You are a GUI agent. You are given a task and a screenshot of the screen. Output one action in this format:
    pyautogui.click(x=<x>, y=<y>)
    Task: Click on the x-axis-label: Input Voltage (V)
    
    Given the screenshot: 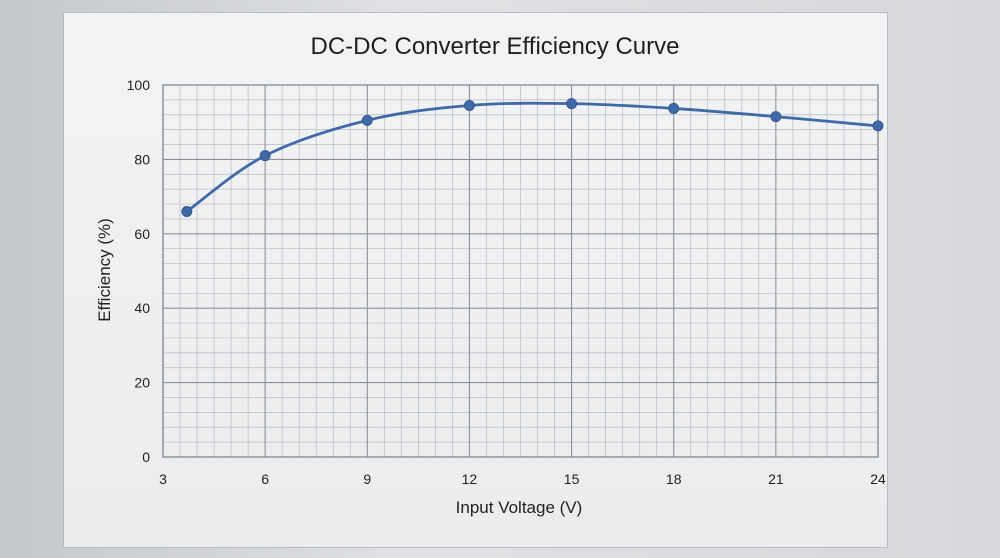 What is the action you would take?
    pyautogui.click(x=519, y=507)
    